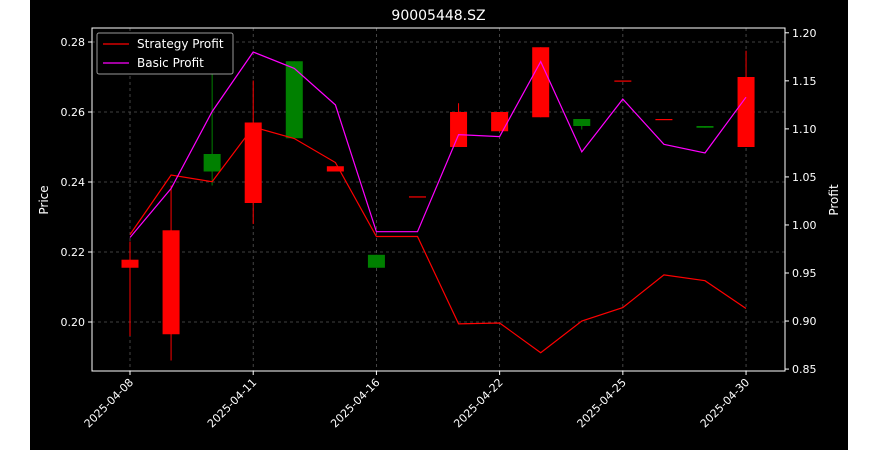  What do you see at coordinates (804, 321) in the screenshot?
I see `y2-tick-label: 0.90` at bounding box center [804, 321].